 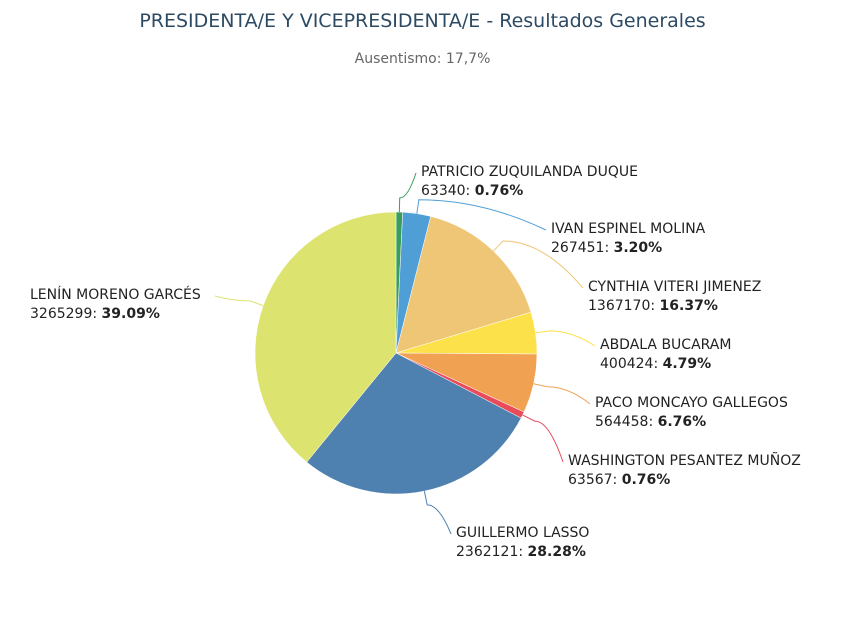 What do you see at coordinates (472, 191) in the screenshot?
I see `label-value: 63340: 0.76%` at bounding box center [472, 191].